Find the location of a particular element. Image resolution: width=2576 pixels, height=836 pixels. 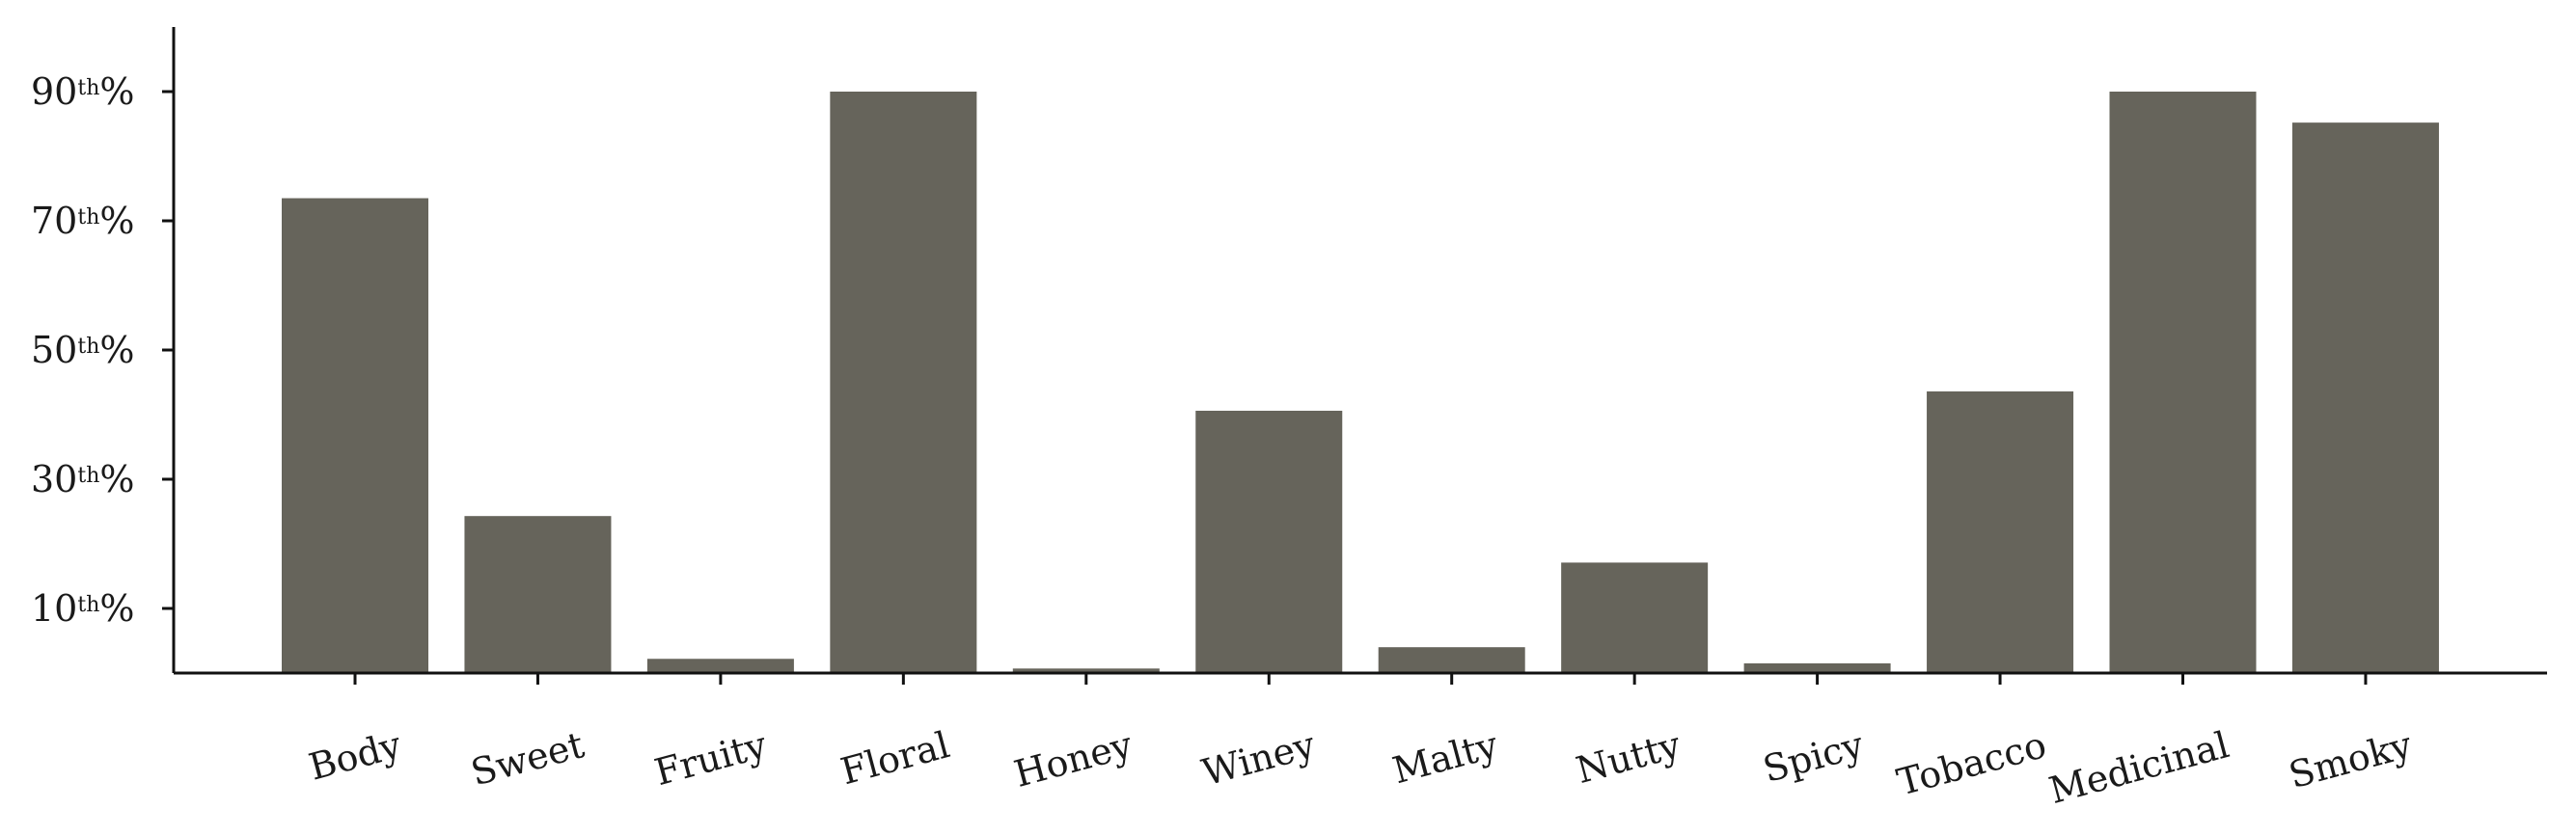

x-tick-label: Spicy is located at coordinates (1814, 757).